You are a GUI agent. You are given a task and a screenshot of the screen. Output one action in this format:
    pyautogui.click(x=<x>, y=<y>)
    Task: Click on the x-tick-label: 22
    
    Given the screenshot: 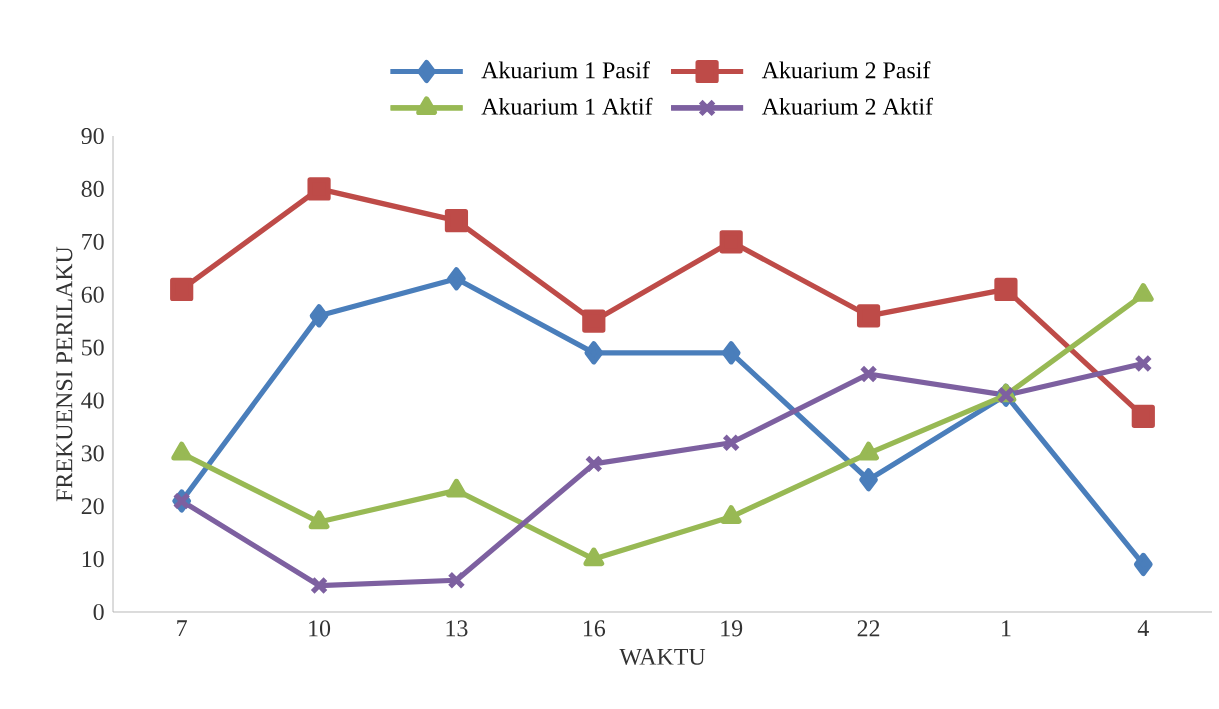 What is the action you would take?
    pyautogui.click(x=868, y=628)
    